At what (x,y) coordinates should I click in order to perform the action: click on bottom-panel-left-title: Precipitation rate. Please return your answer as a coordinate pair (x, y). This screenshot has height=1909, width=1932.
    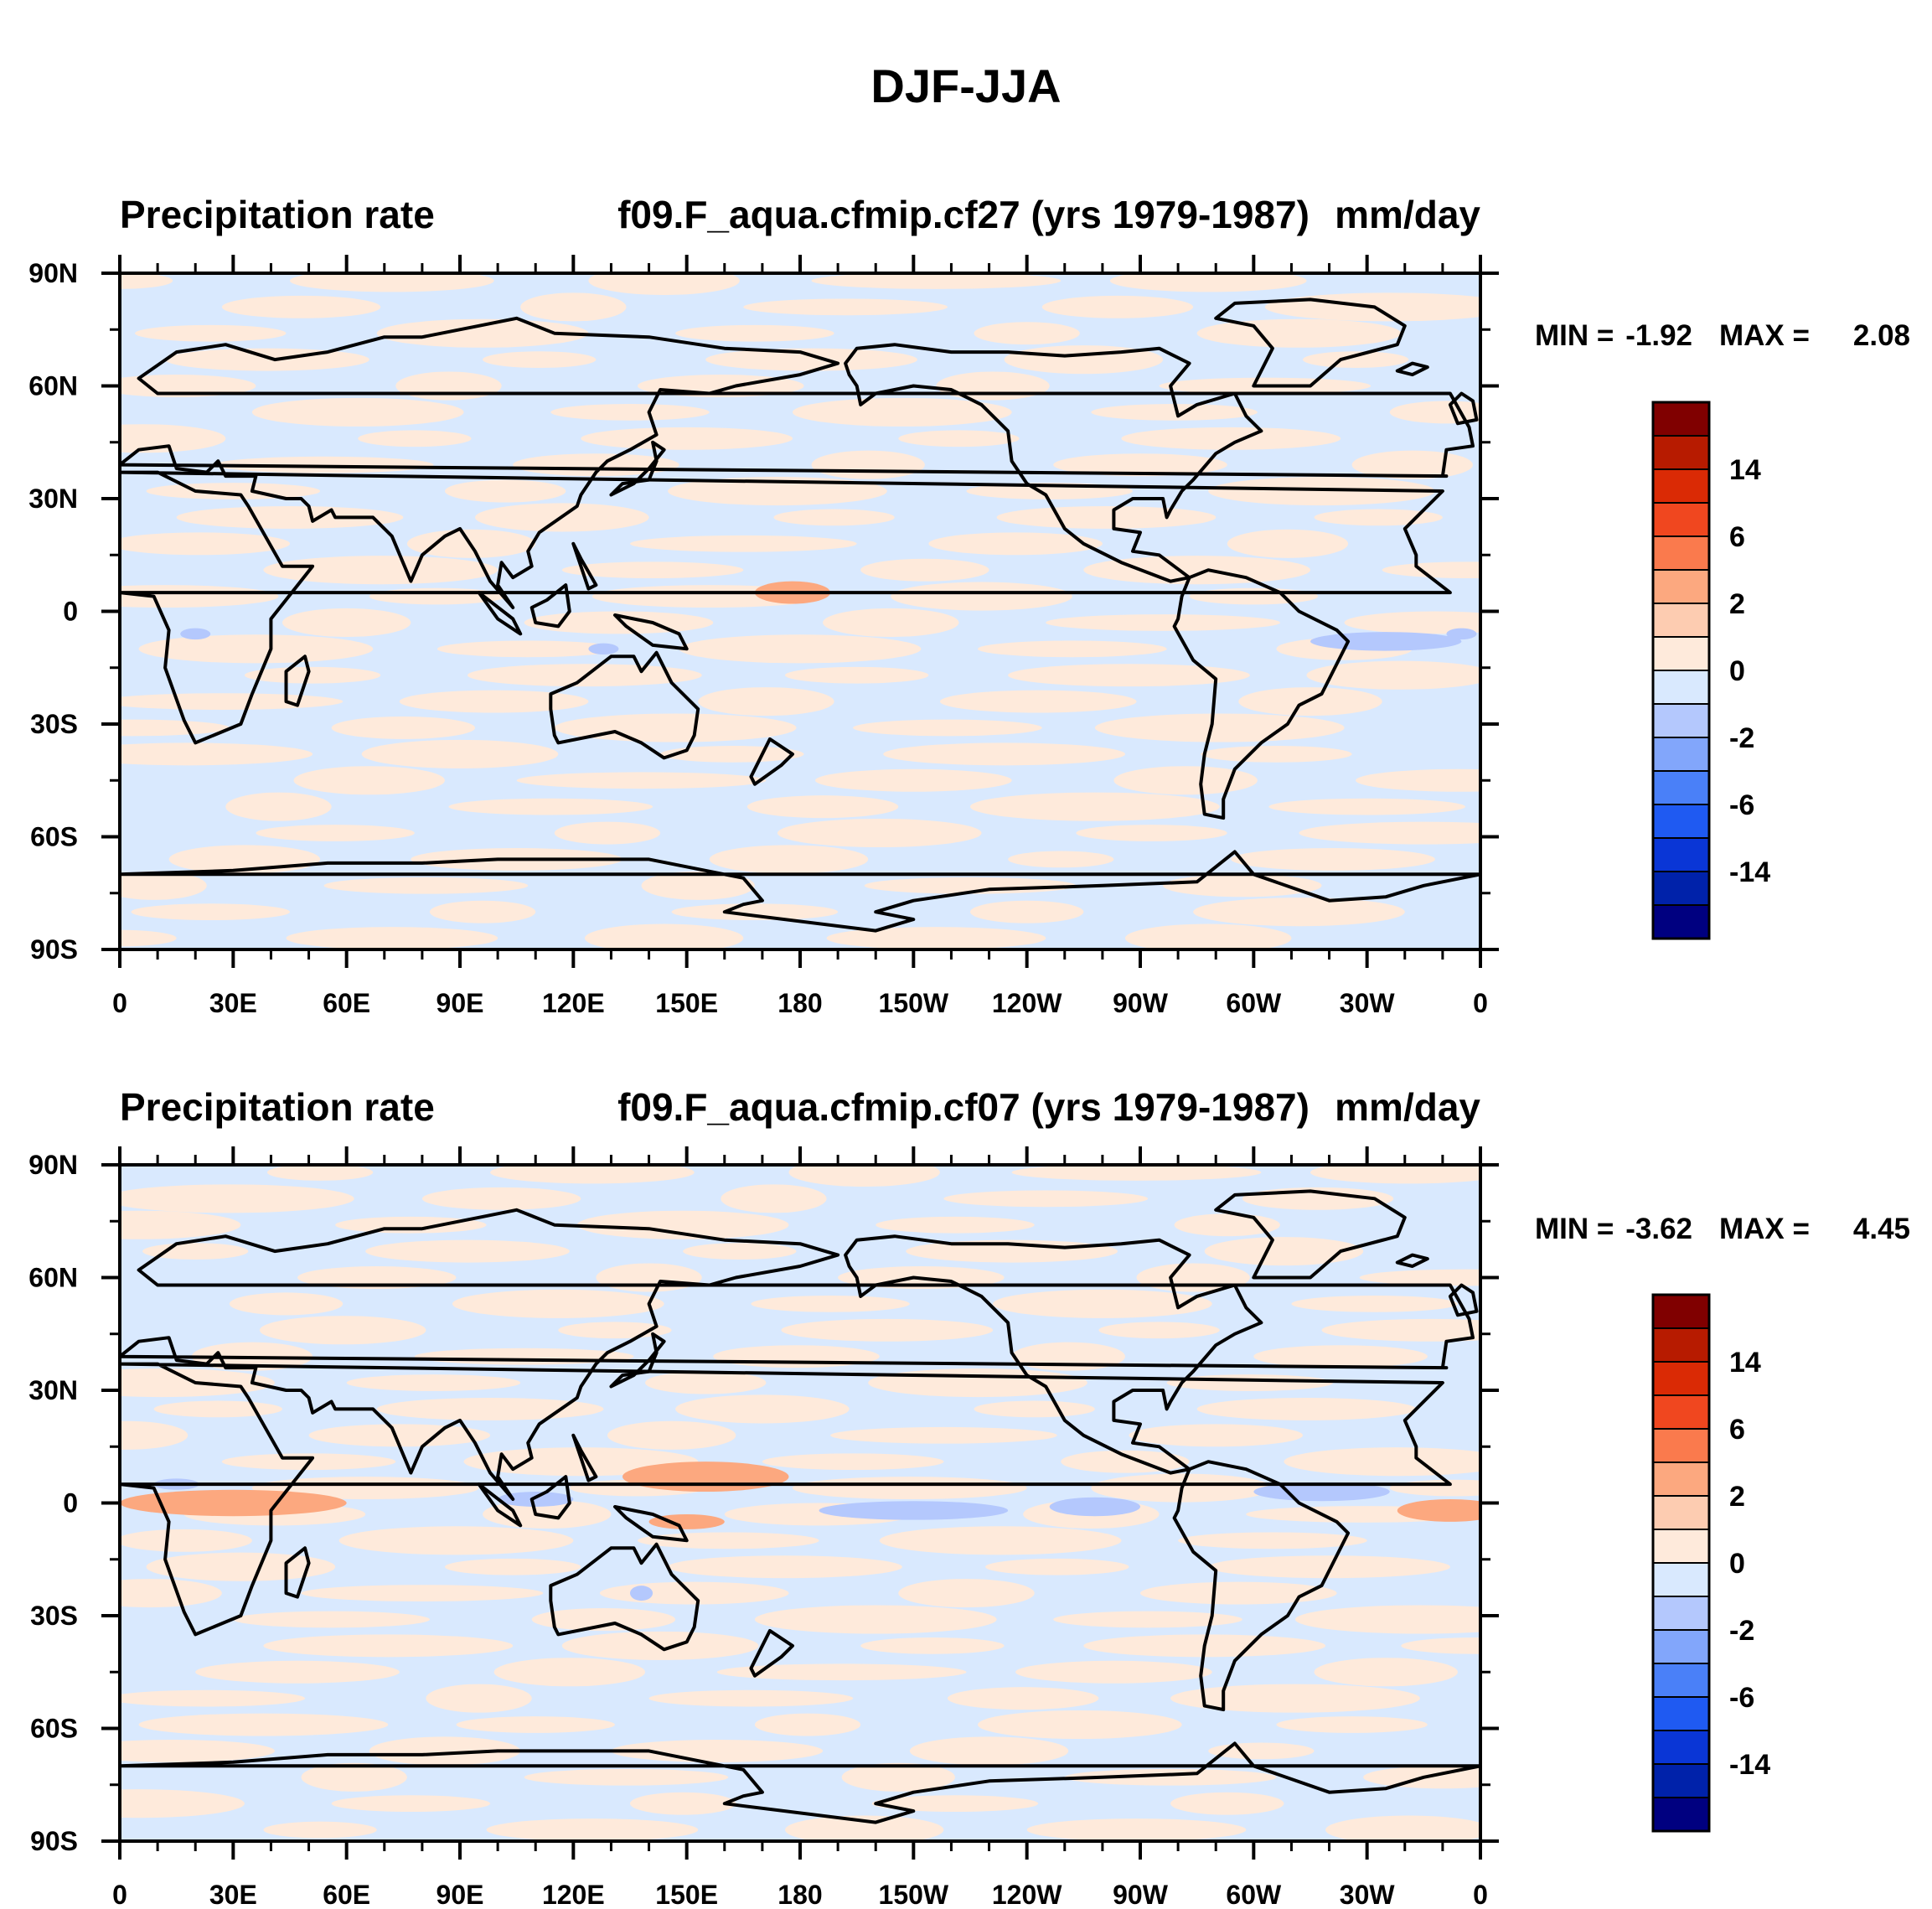
    Looking at the image, I should click on (277, 1107).